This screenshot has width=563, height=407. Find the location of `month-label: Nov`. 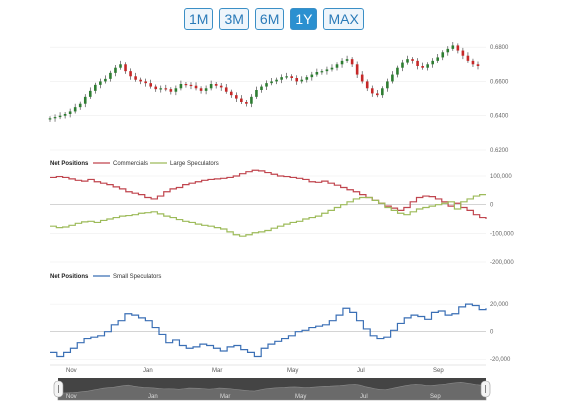

month-label: Nov is located at coordinates (71, 371).